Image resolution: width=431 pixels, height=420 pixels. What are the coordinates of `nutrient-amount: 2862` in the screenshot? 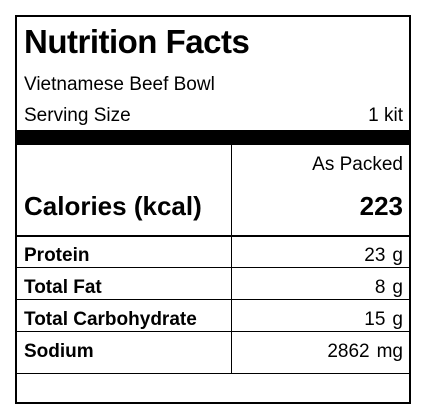 It's located at (348, 351).